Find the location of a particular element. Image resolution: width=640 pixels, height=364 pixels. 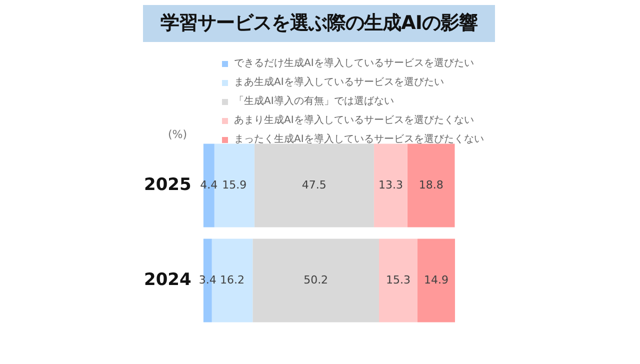

data-label: 47.5 is located at coordinates (314, 185).